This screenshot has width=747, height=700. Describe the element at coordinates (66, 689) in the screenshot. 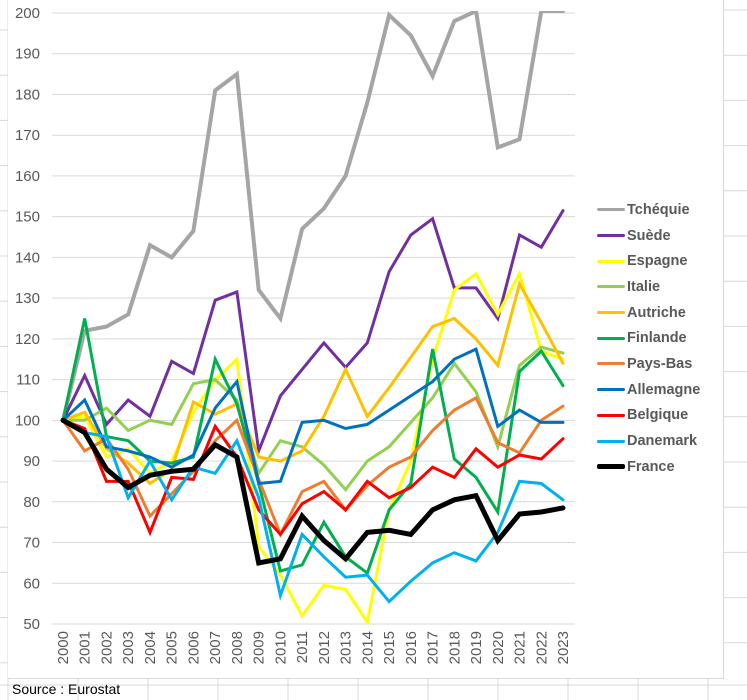

I see `source-note: Source : Eurostat` at that location.